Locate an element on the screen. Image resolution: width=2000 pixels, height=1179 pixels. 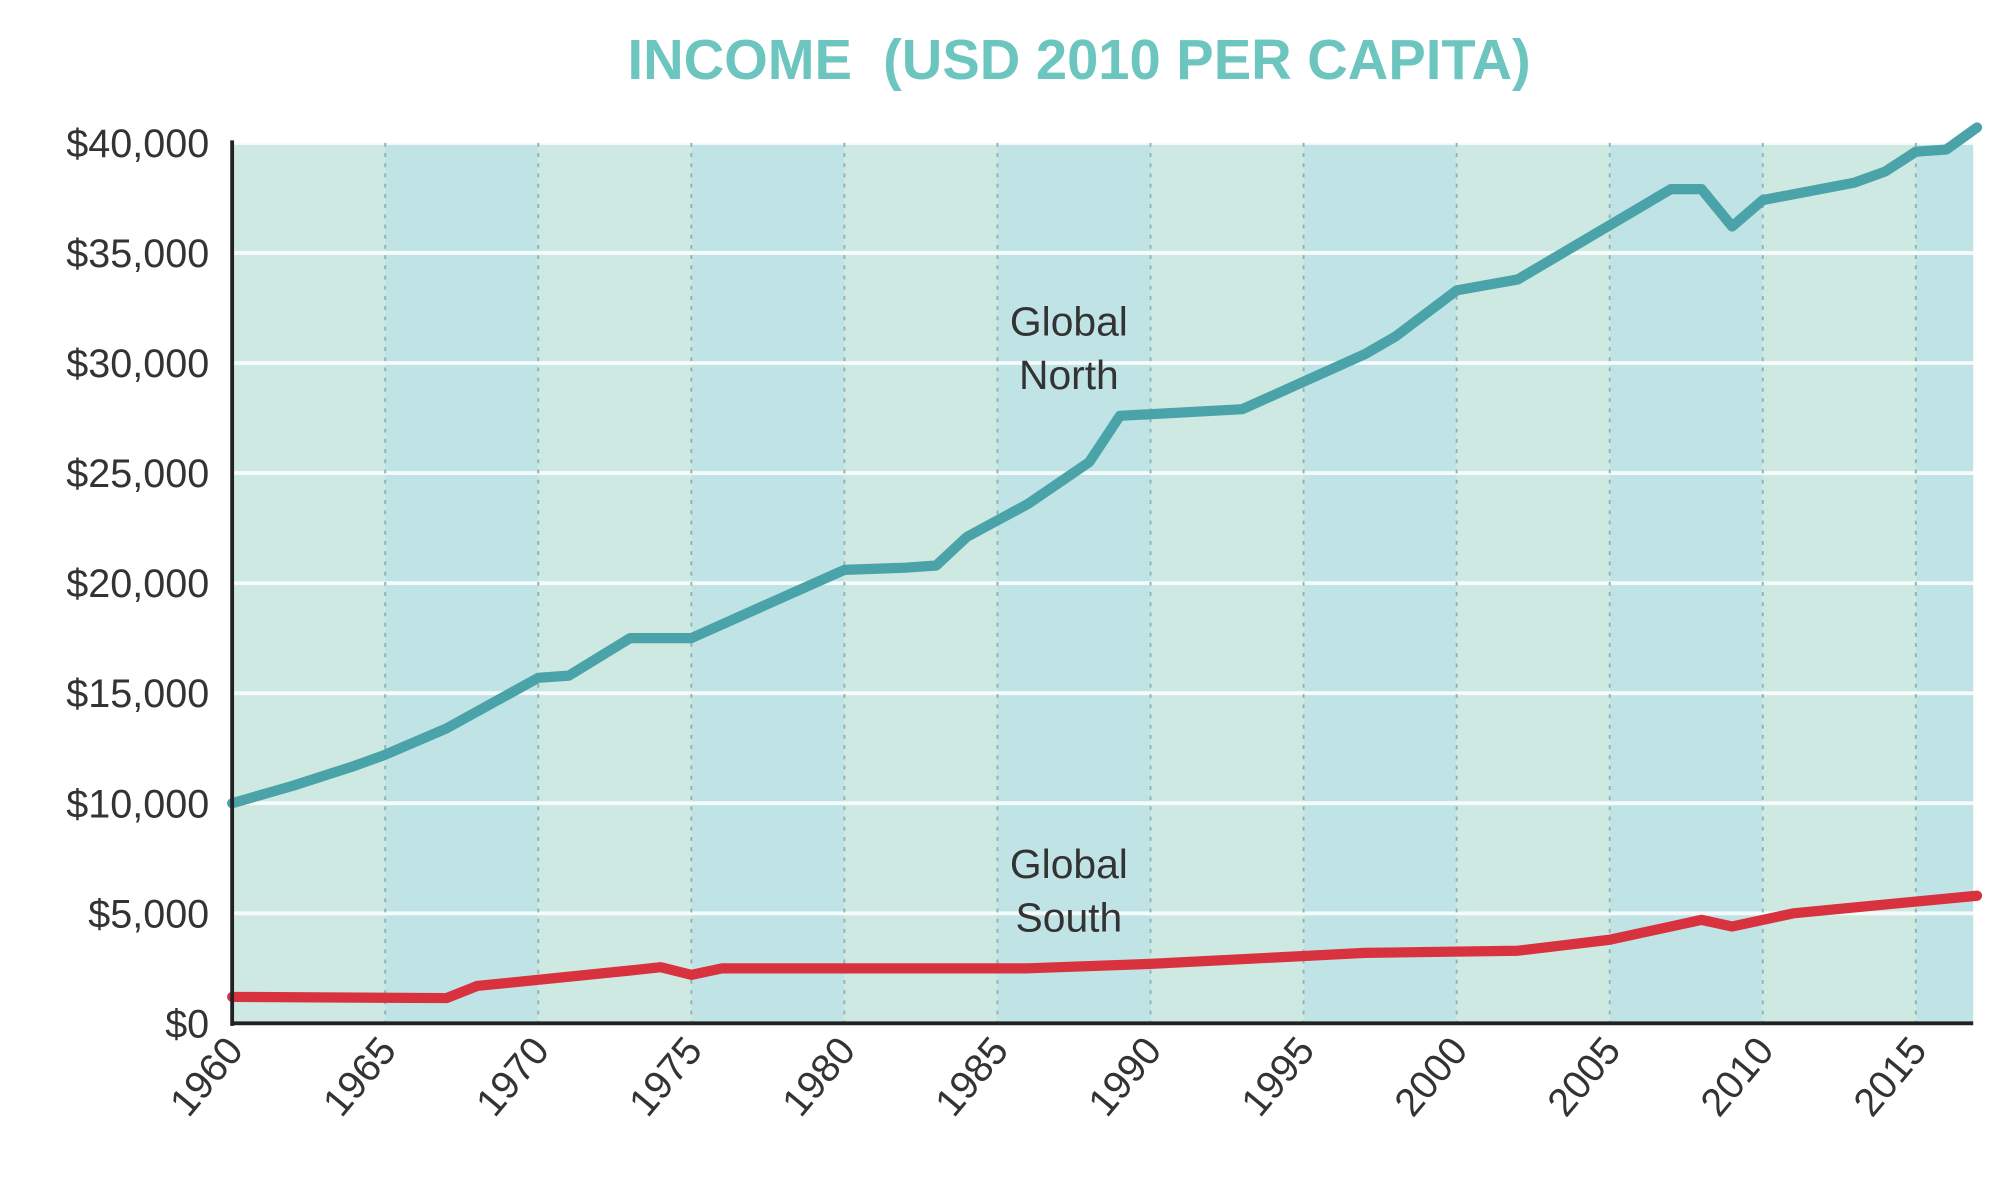
x-tick-label: 1980 is located at coordinates (819, 1077).